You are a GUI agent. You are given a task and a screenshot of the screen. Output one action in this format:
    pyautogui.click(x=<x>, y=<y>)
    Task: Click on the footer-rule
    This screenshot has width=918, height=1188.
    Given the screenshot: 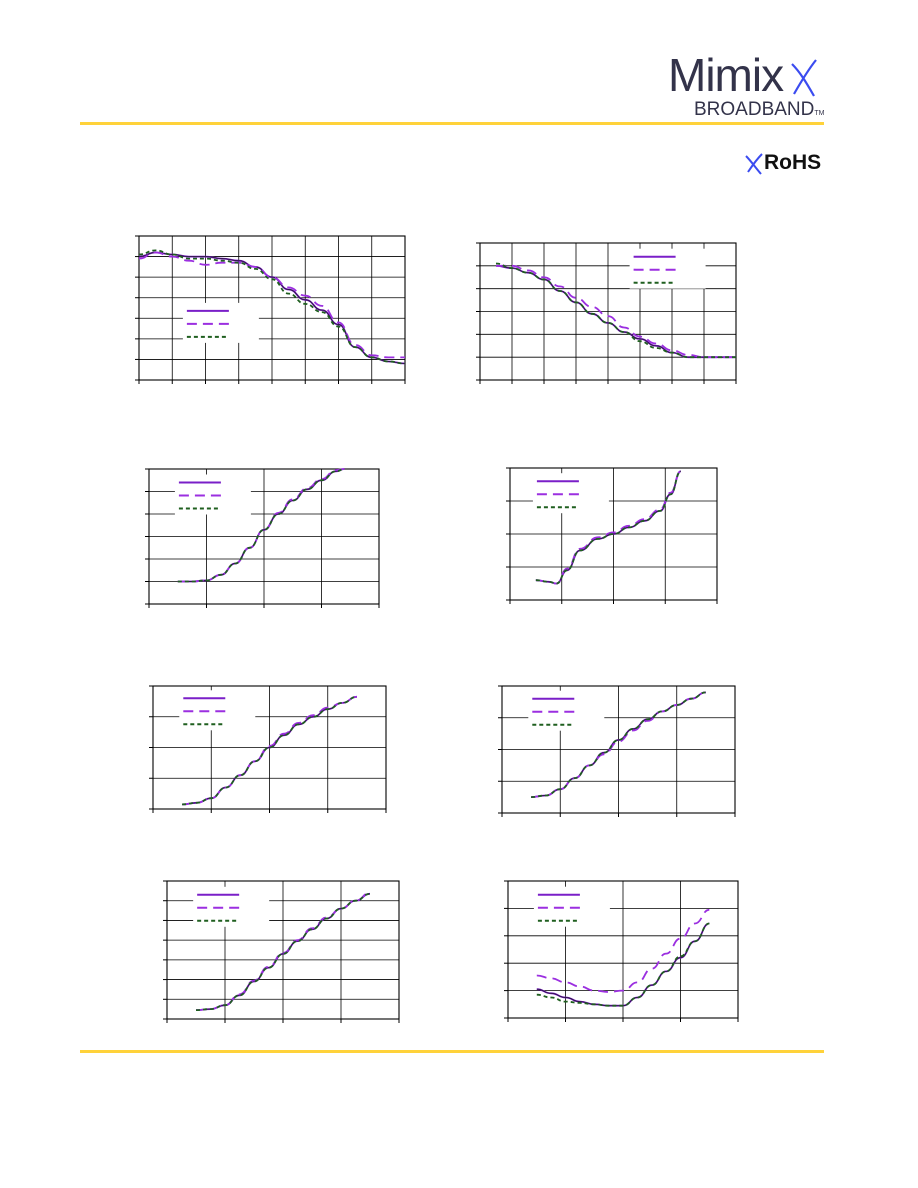 What is the action you would take?
    pyautogui.click(x=452, y=1051)
    